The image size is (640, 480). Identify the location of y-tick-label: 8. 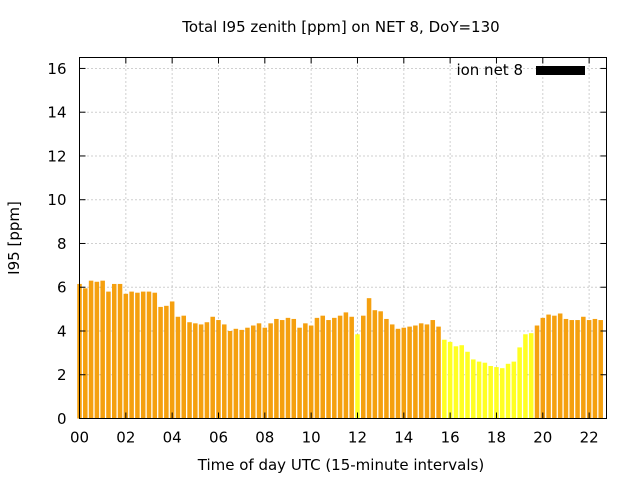
(62, 244).